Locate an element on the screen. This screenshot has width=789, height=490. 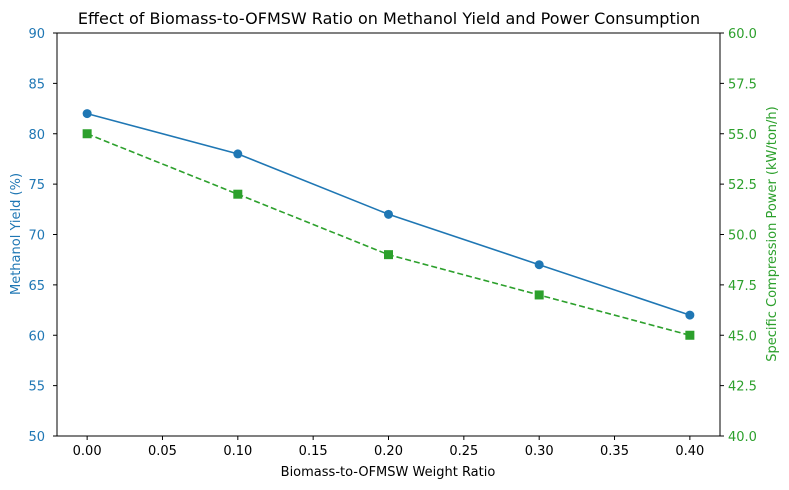
left-y-axis-label: Methanol Yield (%) is located at coordinates (16, 234).